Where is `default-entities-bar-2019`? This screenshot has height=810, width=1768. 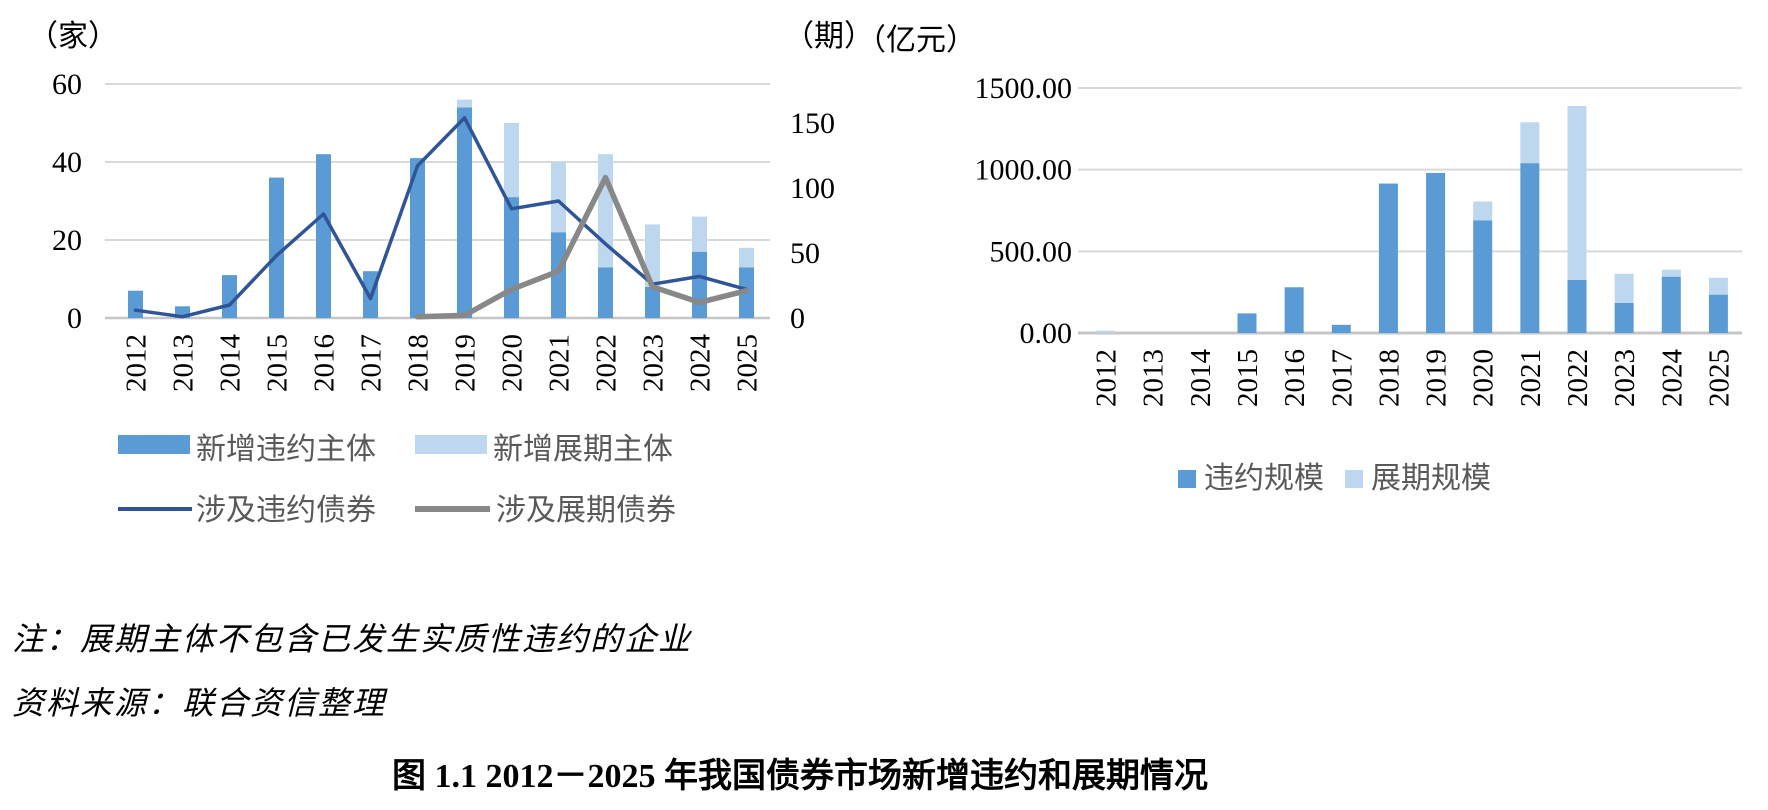
default-entities-bar-2019 is located at coordinates (464, 213).